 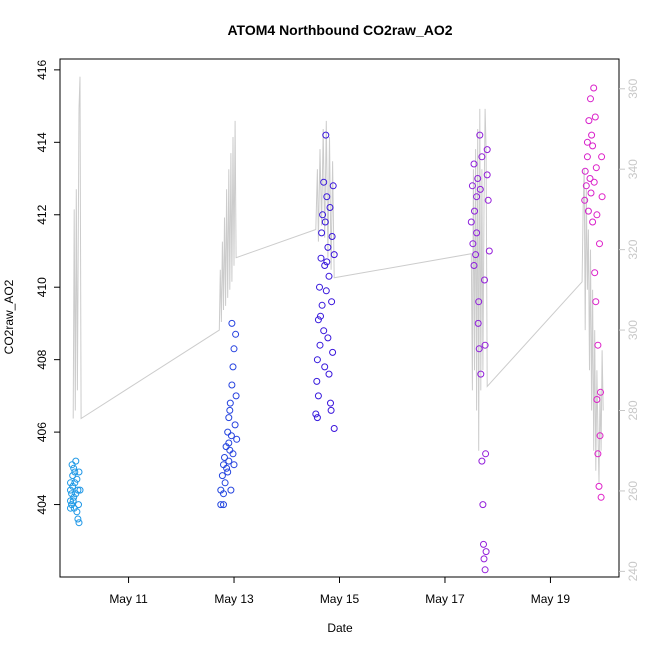 I want to click on x-tick-label: May 13, so click(x=234, y=599).